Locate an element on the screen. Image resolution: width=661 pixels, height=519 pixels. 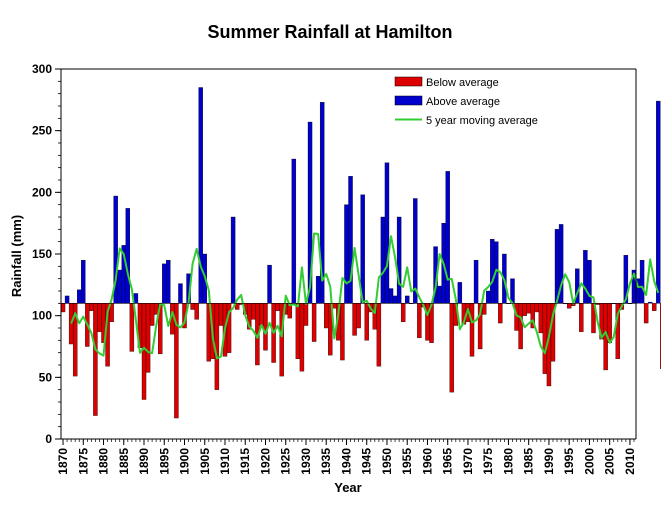
x-tick-label: 2005 is located at coordinates (610, 461).